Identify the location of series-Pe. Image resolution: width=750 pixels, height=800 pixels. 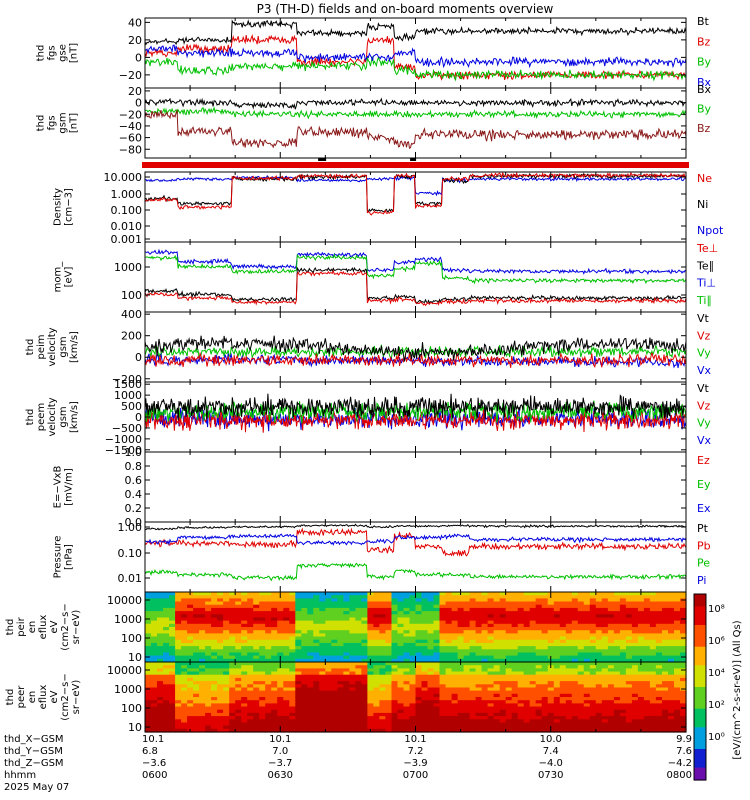
(415, 572).